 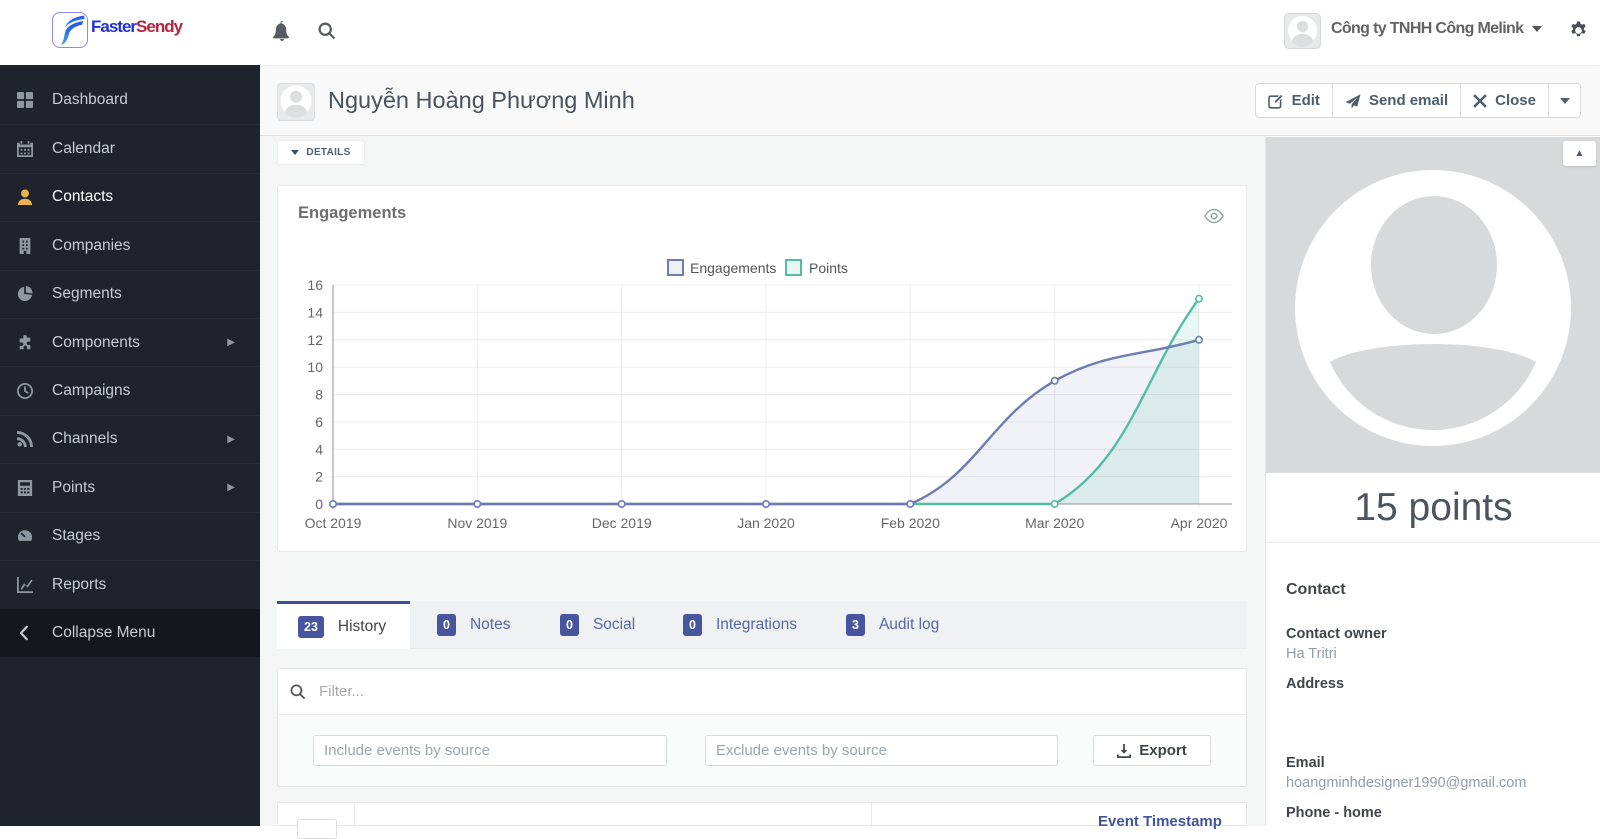 What do you see at coordinates (315, 340) in the screenshot?
I see `svg-text: 12` at bounding box center [315, 340].